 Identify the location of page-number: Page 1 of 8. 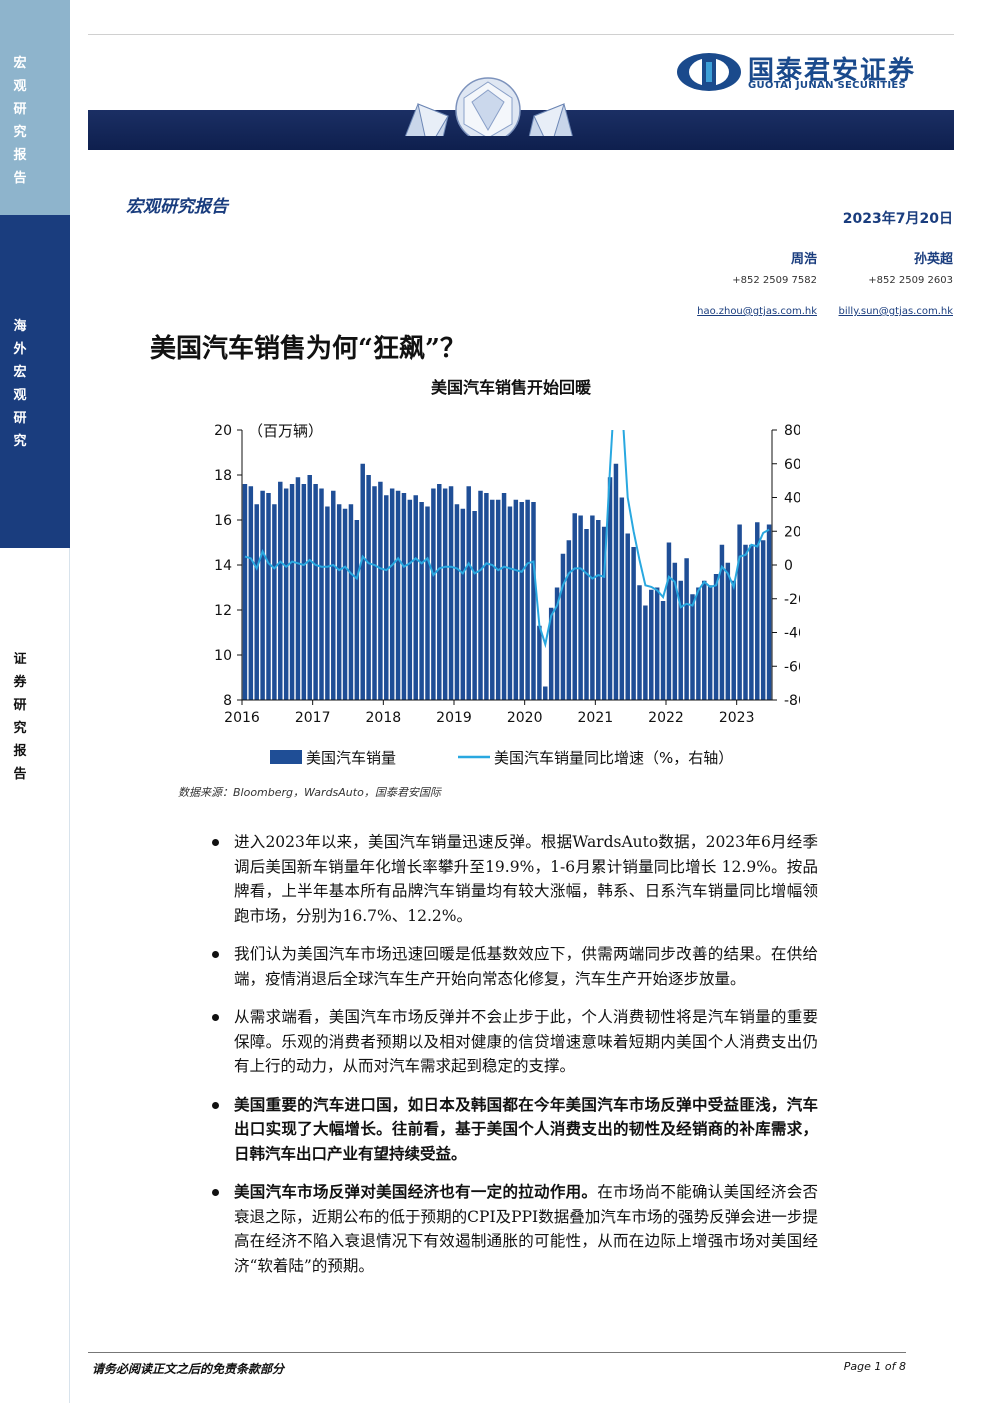
(874, 1366).